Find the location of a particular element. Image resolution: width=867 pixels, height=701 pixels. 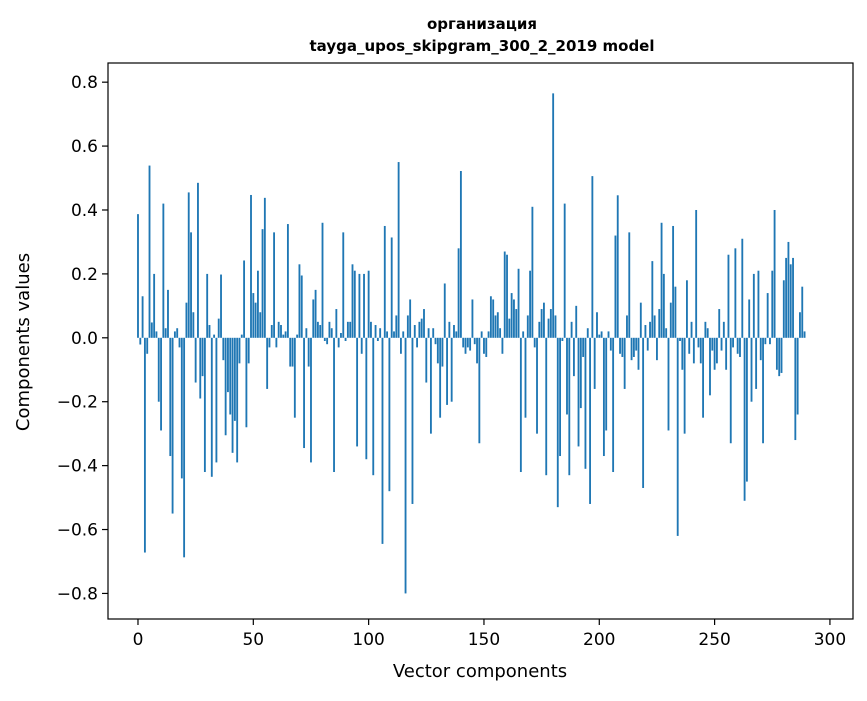

x-tick-label: 200 is located at coordinates (599, 640).